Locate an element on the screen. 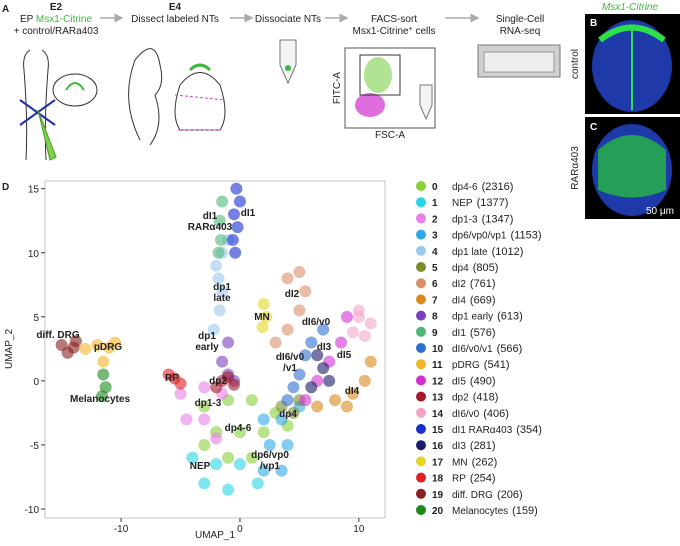 This screenshot has height=546, width=680. step-text: FACS-sort is located at coordinates (394, 19).